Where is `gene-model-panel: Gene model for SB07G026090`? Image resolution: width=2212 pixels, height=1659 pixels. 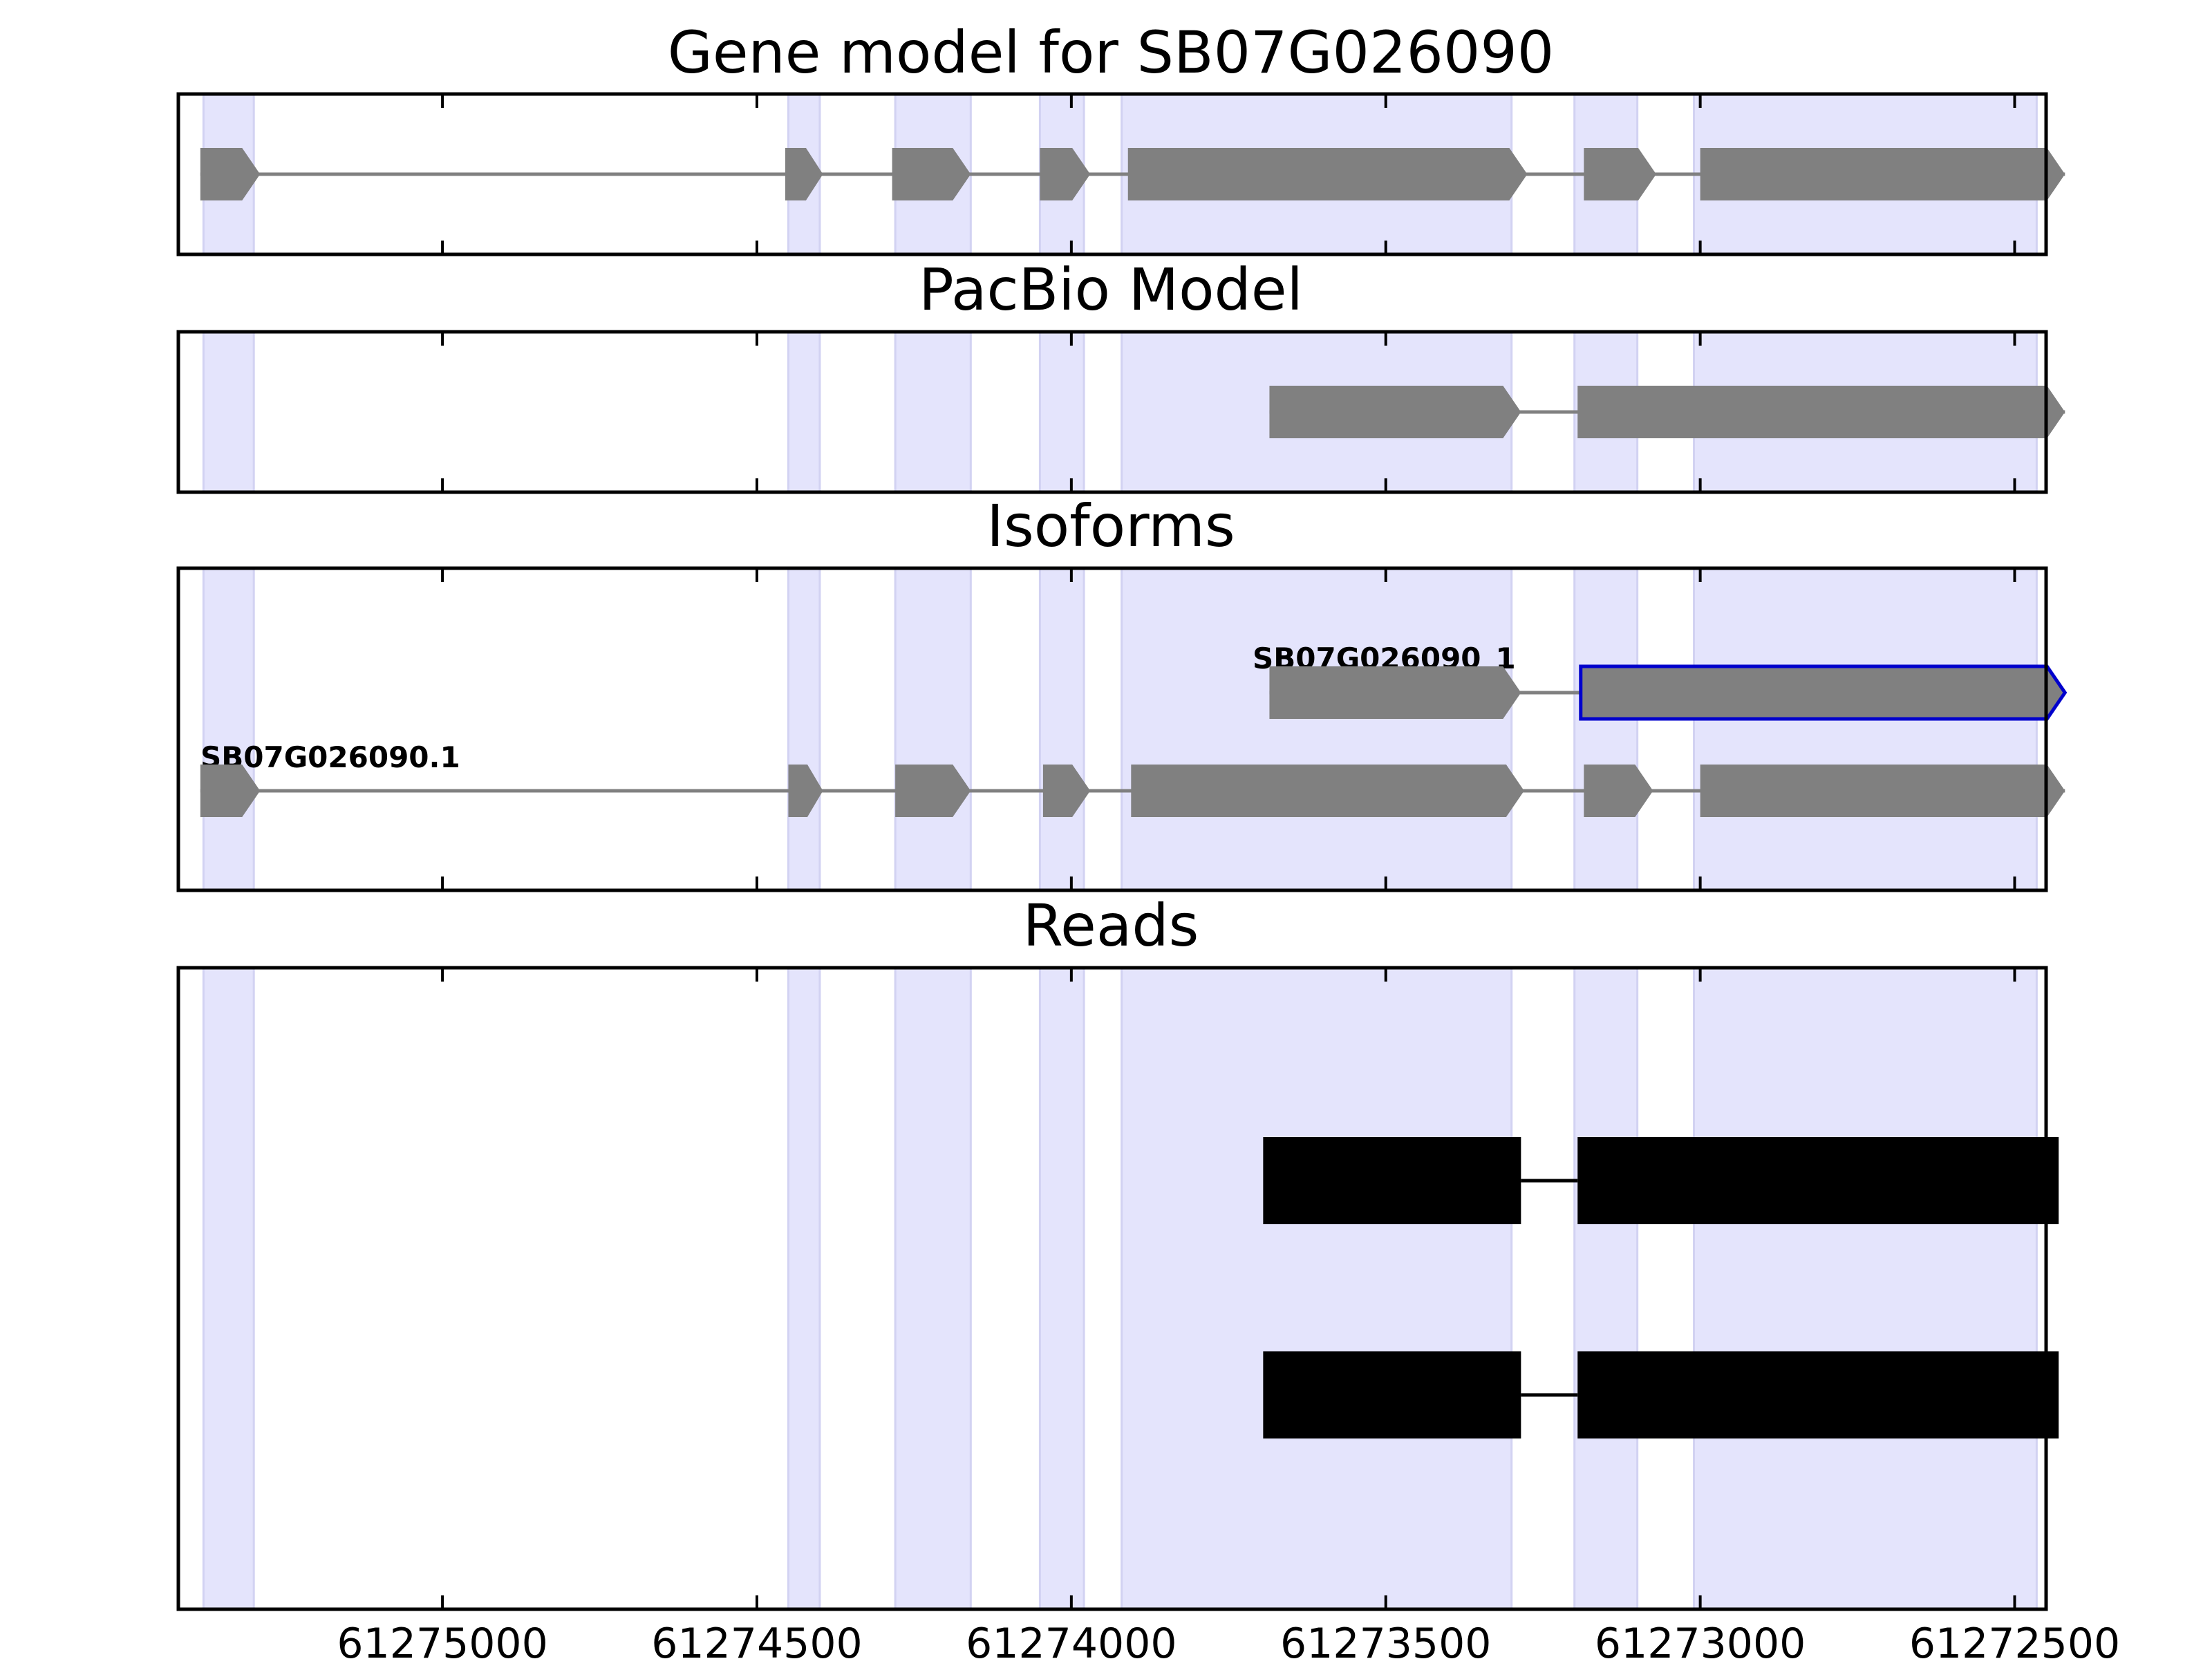 gene-model-panel: Gene model for SB07G026090 is located at coordinates (1120, 138).